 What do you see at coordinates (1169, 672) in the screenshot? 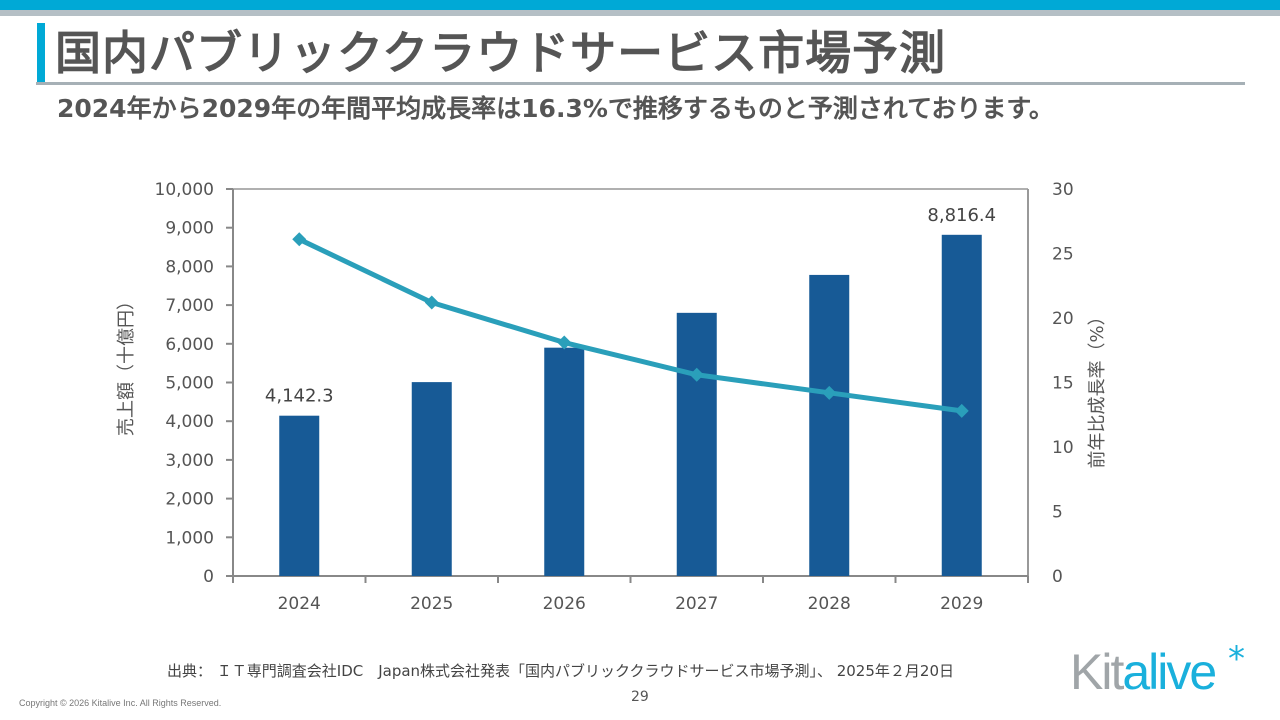
I see `logo-text-alive: alive` at bounding box center [1169, 672].